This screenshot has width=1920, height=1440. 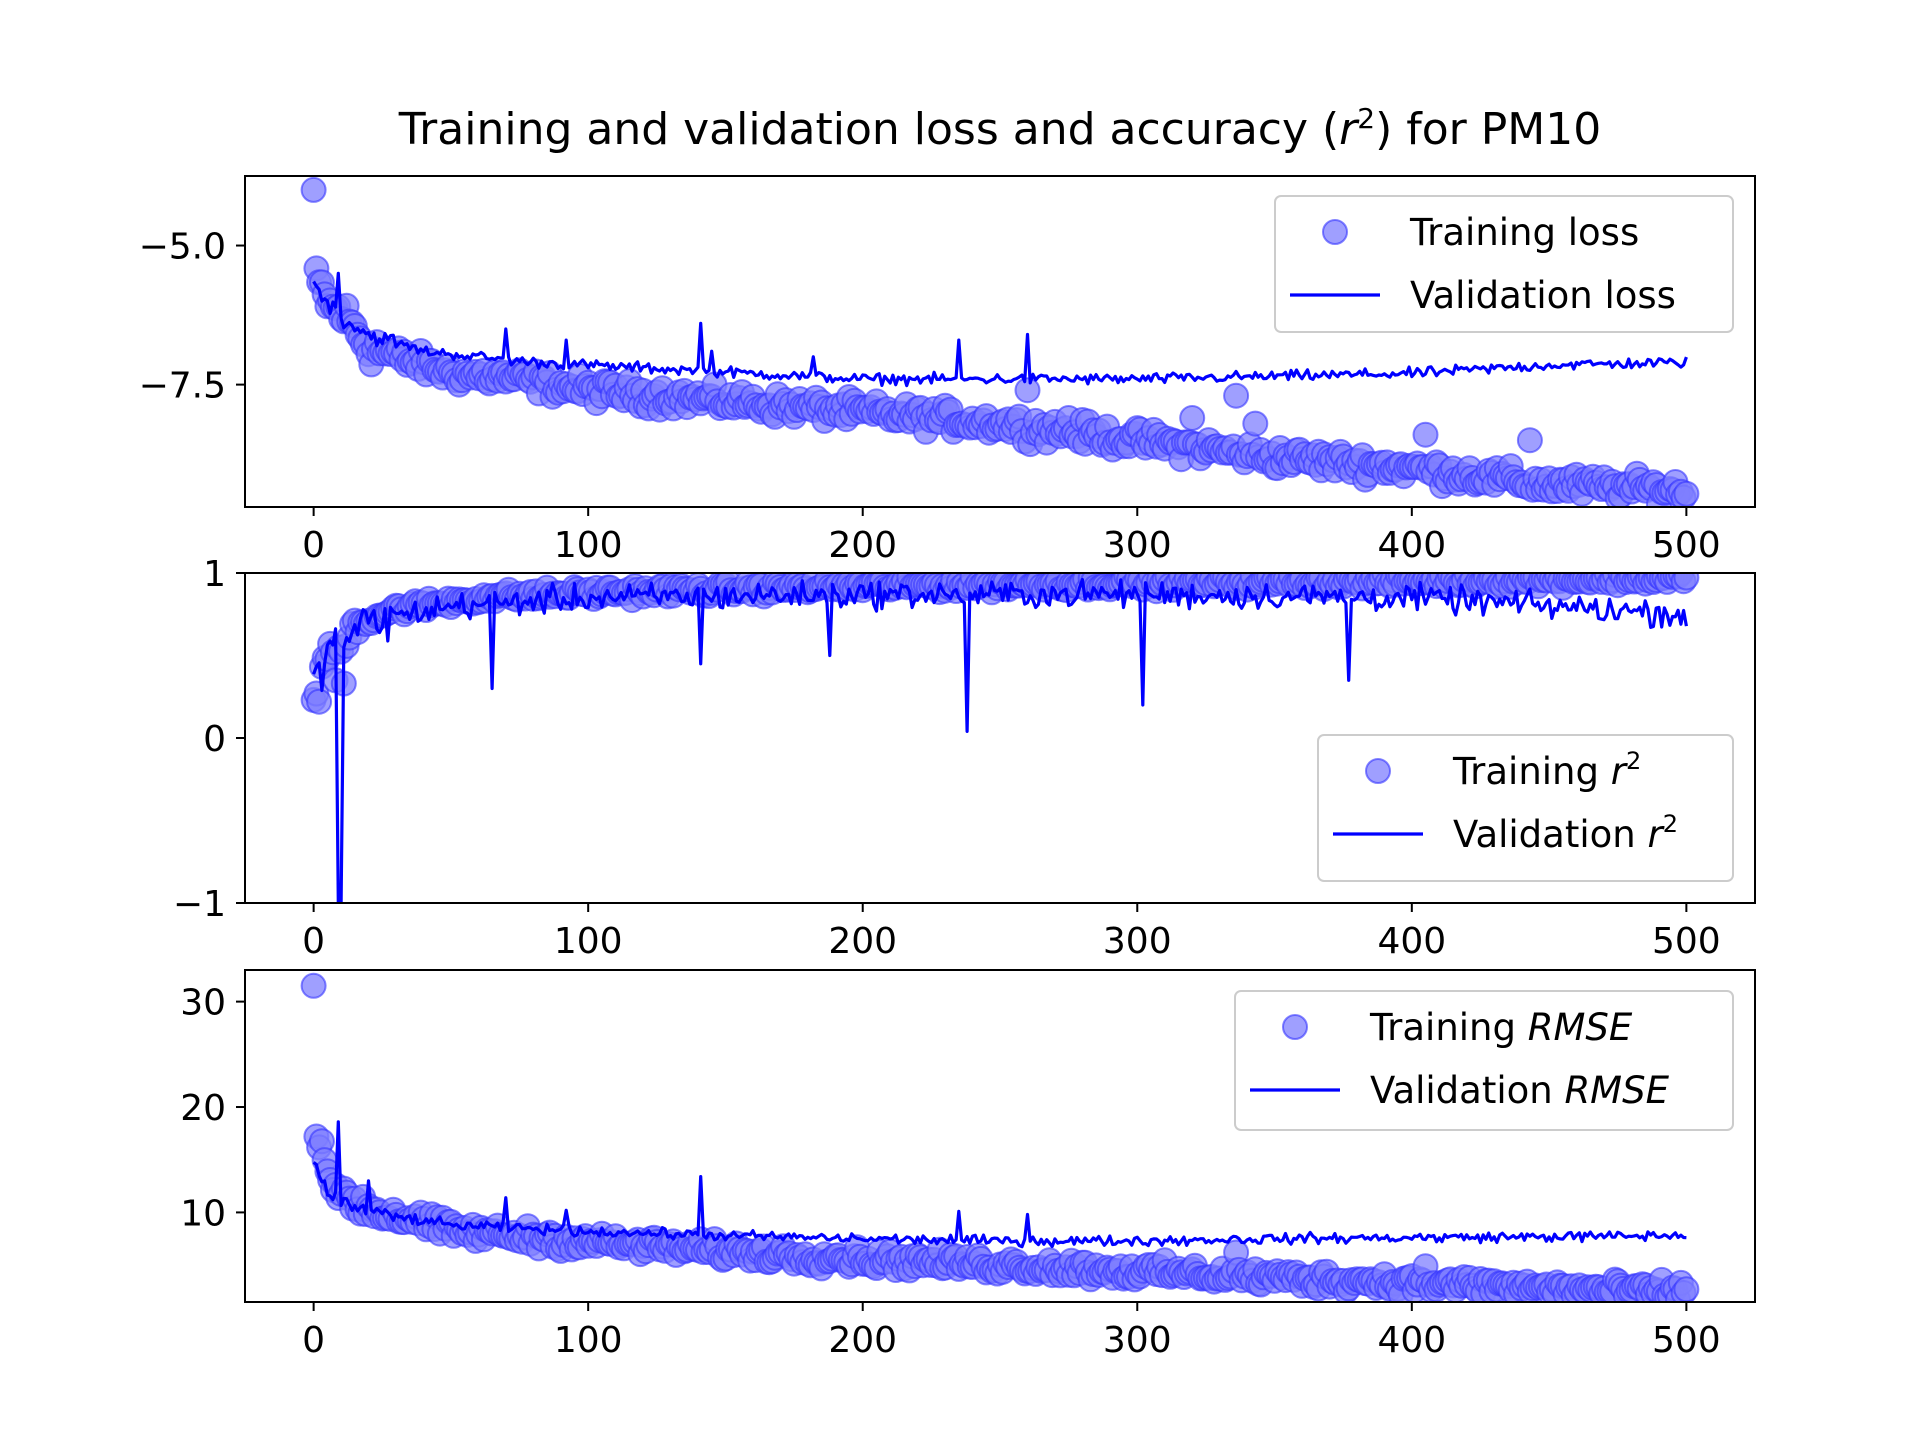 I want to click on y-tick-label: −1, so click(x=199, y=904).